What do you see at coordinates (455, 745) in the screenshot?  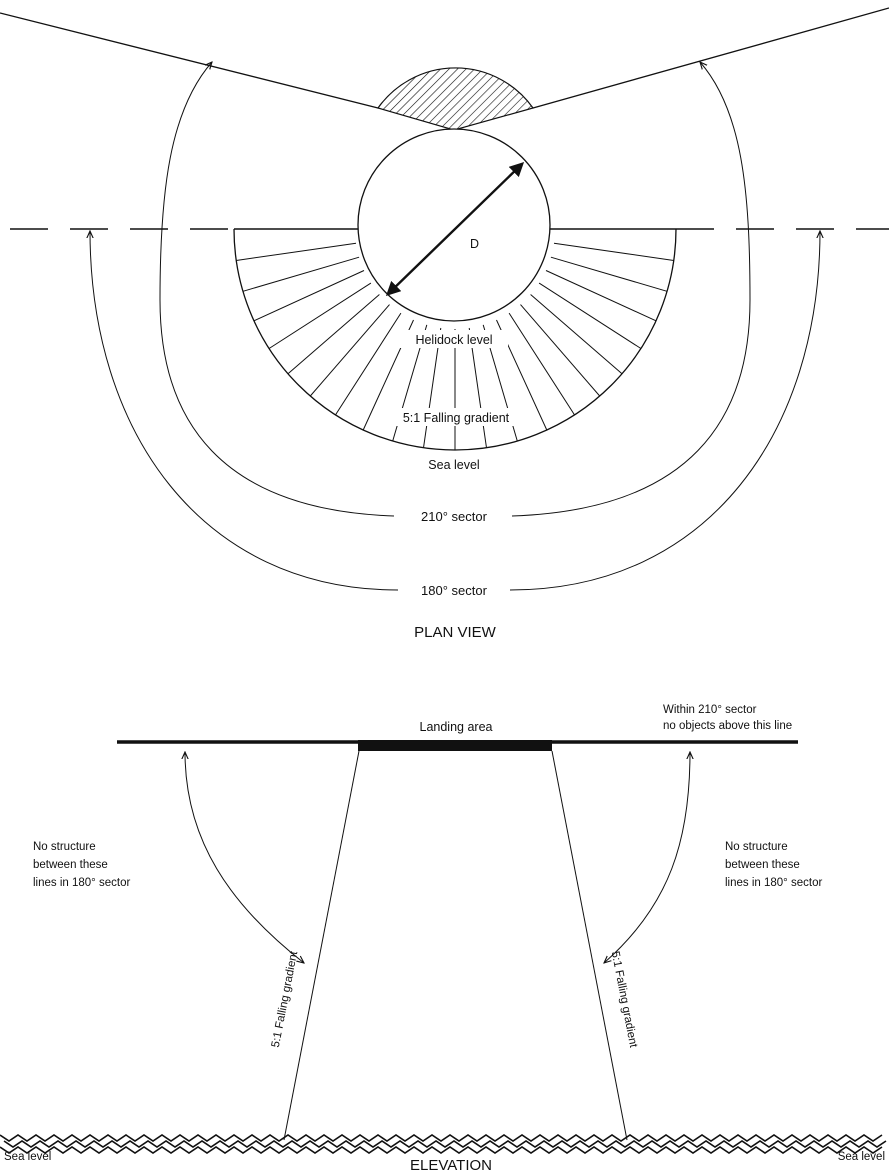 I see `landing-area-block` at bounding box center [455, 745].